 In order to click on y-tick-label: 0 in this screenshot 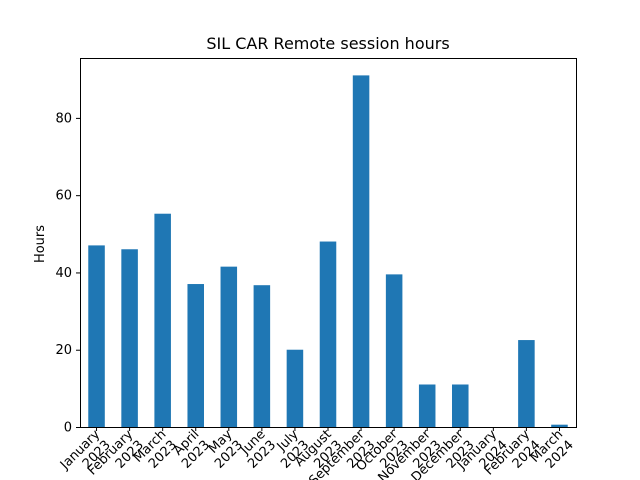, I will do `click(68, 428)`.